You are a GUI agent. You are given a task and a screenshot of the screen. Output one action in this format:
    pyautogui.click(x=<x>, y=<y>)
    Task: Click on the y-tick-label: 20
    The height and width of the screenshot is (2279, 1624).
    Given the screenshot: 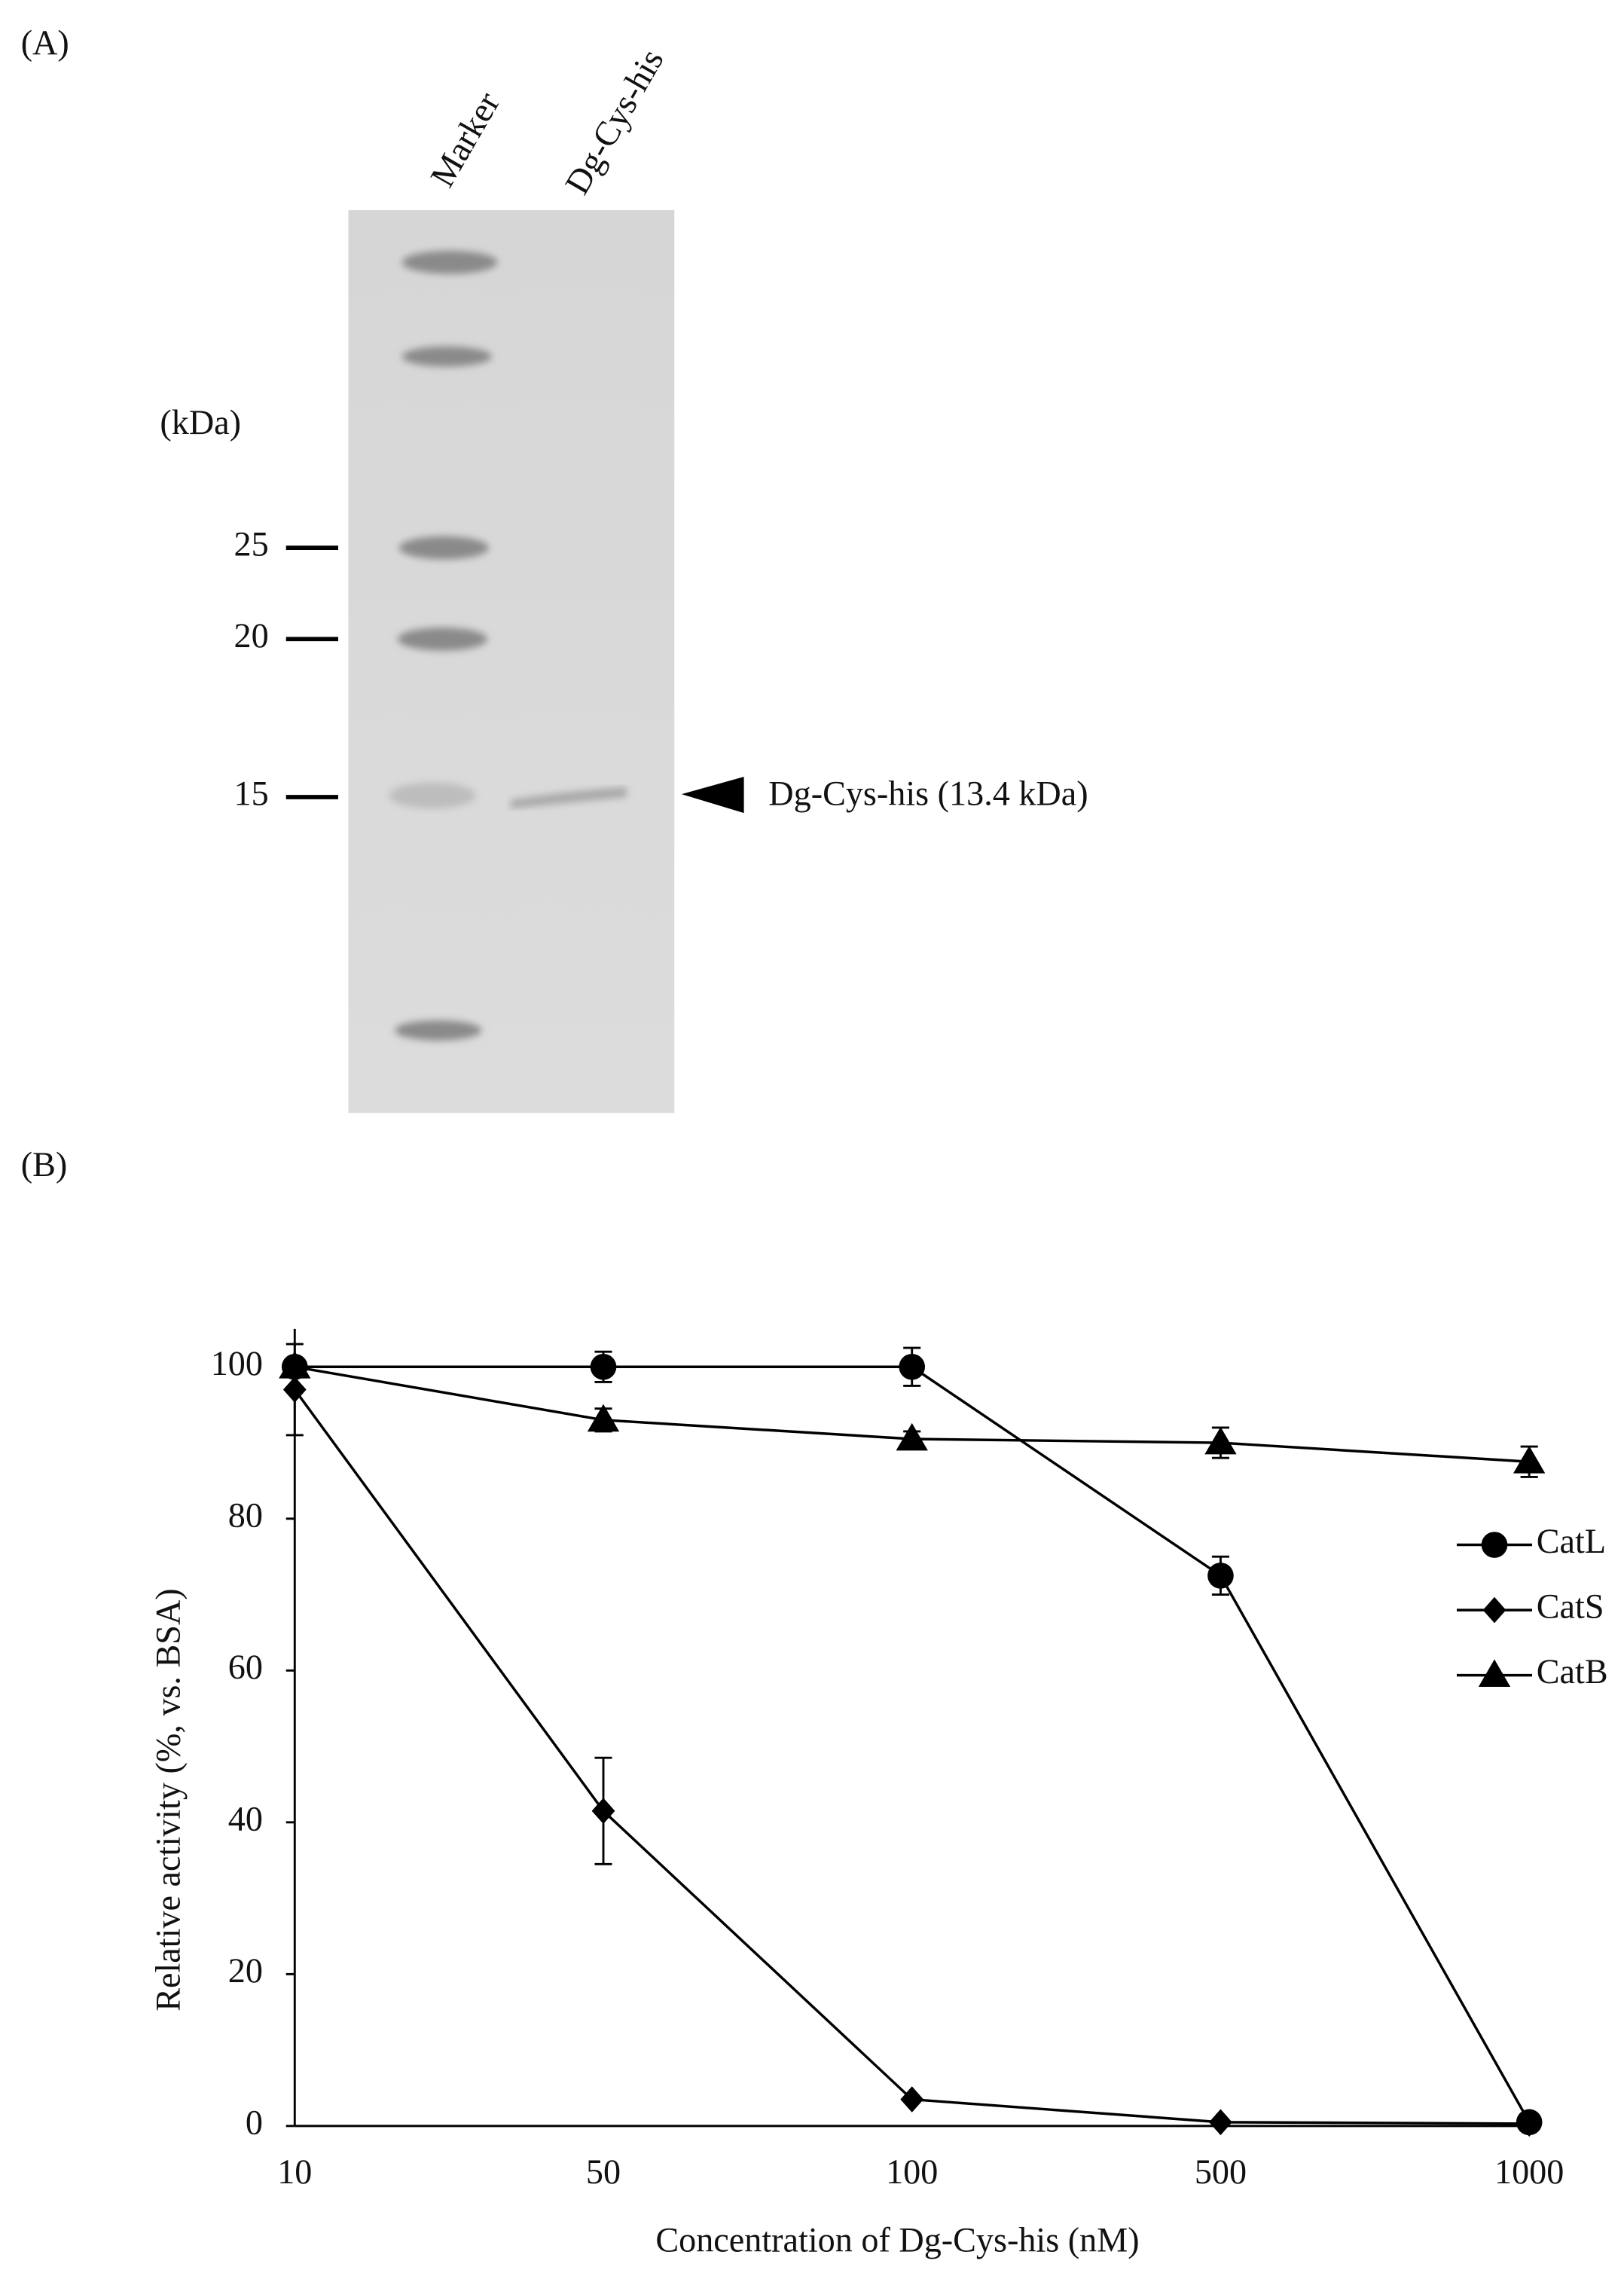 What is the action you would take?
    pyautogui.click(x=246, y=1971)
    